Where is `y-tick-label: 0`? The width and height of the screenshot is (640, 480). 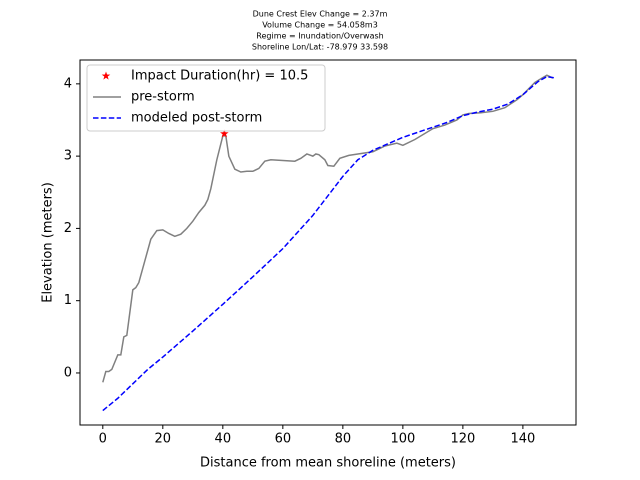 y-tick-label: 0 is located at coordinates (68, 372).